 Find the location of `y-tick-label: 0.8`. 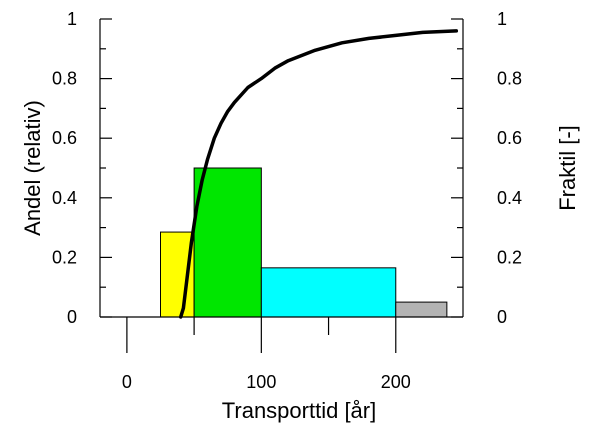

y-tick-label: 0.8 is located at coordinates (64, 79).